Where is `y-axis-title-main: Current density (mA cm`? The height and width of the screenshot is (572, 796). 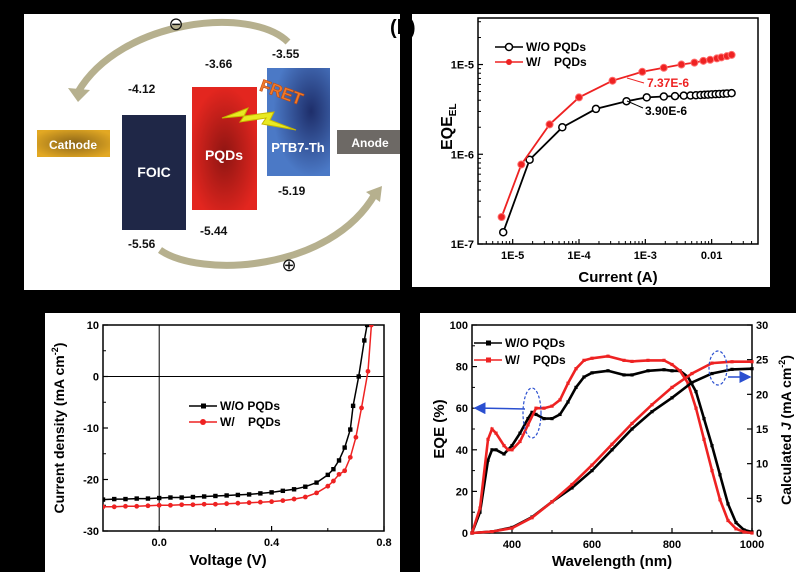
y-axis-title-main: Current density (mA cm is located at coordinates (59, 434).